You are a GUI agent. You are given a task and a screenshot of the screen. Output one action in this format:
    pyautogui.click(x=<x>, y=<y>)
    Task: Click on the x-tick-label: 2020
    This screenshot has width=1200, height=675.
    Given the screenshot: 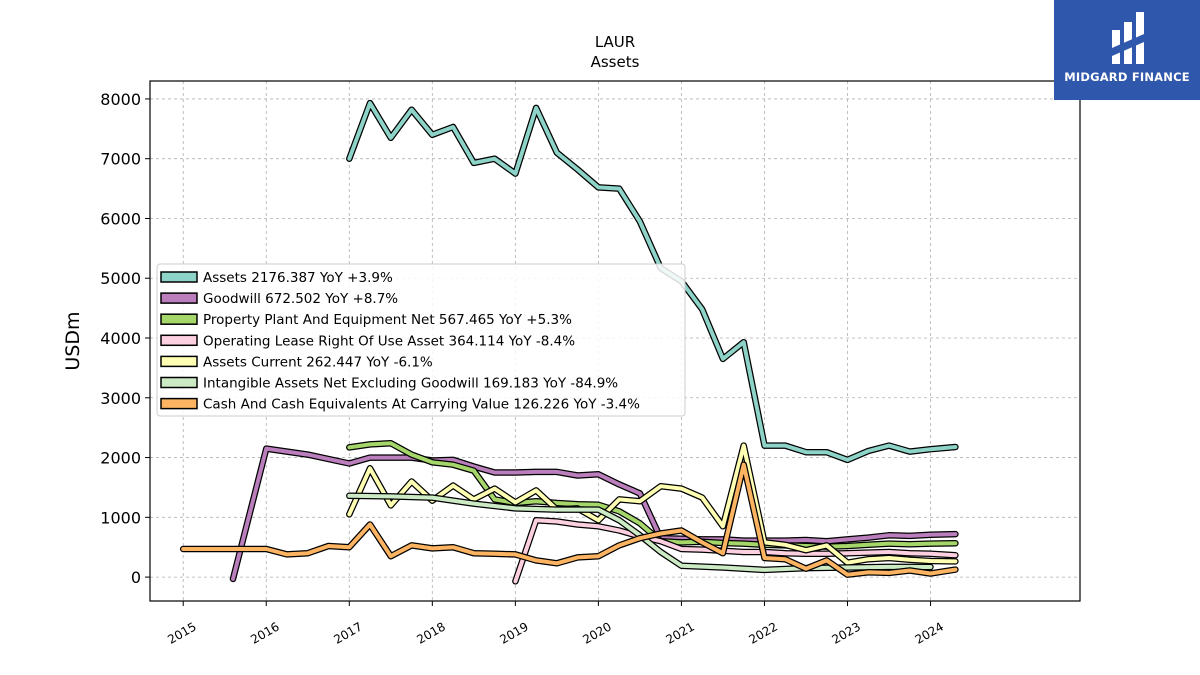 What is the action you would take?
    pyautogui.click(x=596, y=632)
    